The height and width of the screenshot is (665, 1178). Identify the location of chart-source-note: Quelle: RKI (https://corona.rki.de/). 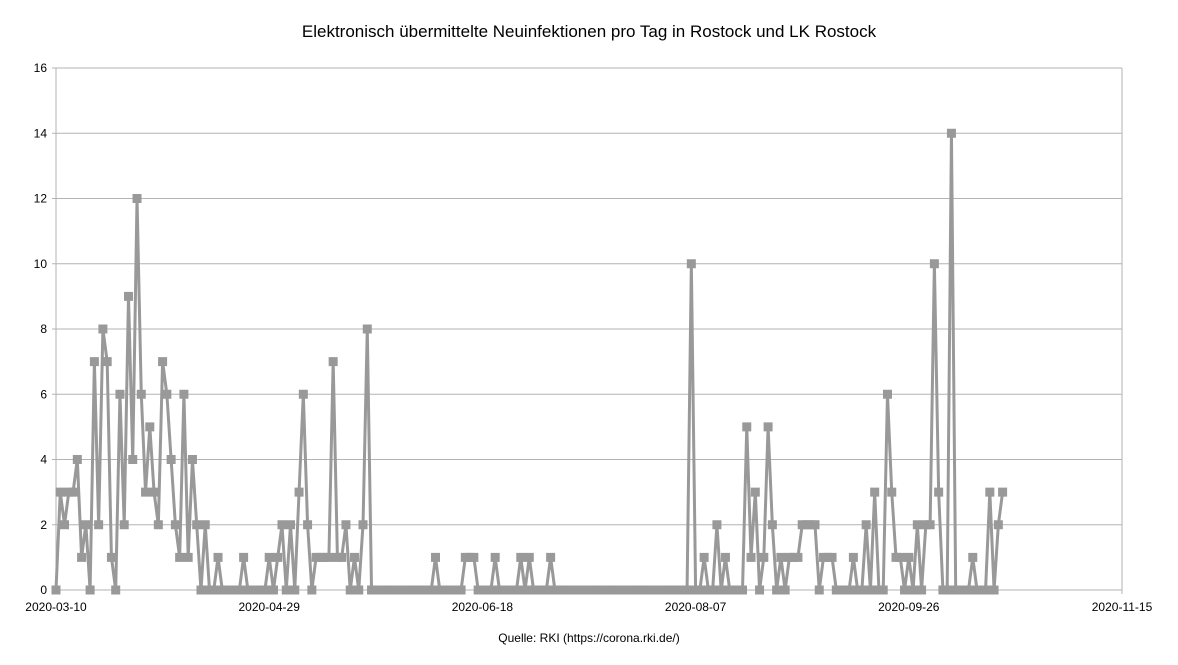
(589, 638).